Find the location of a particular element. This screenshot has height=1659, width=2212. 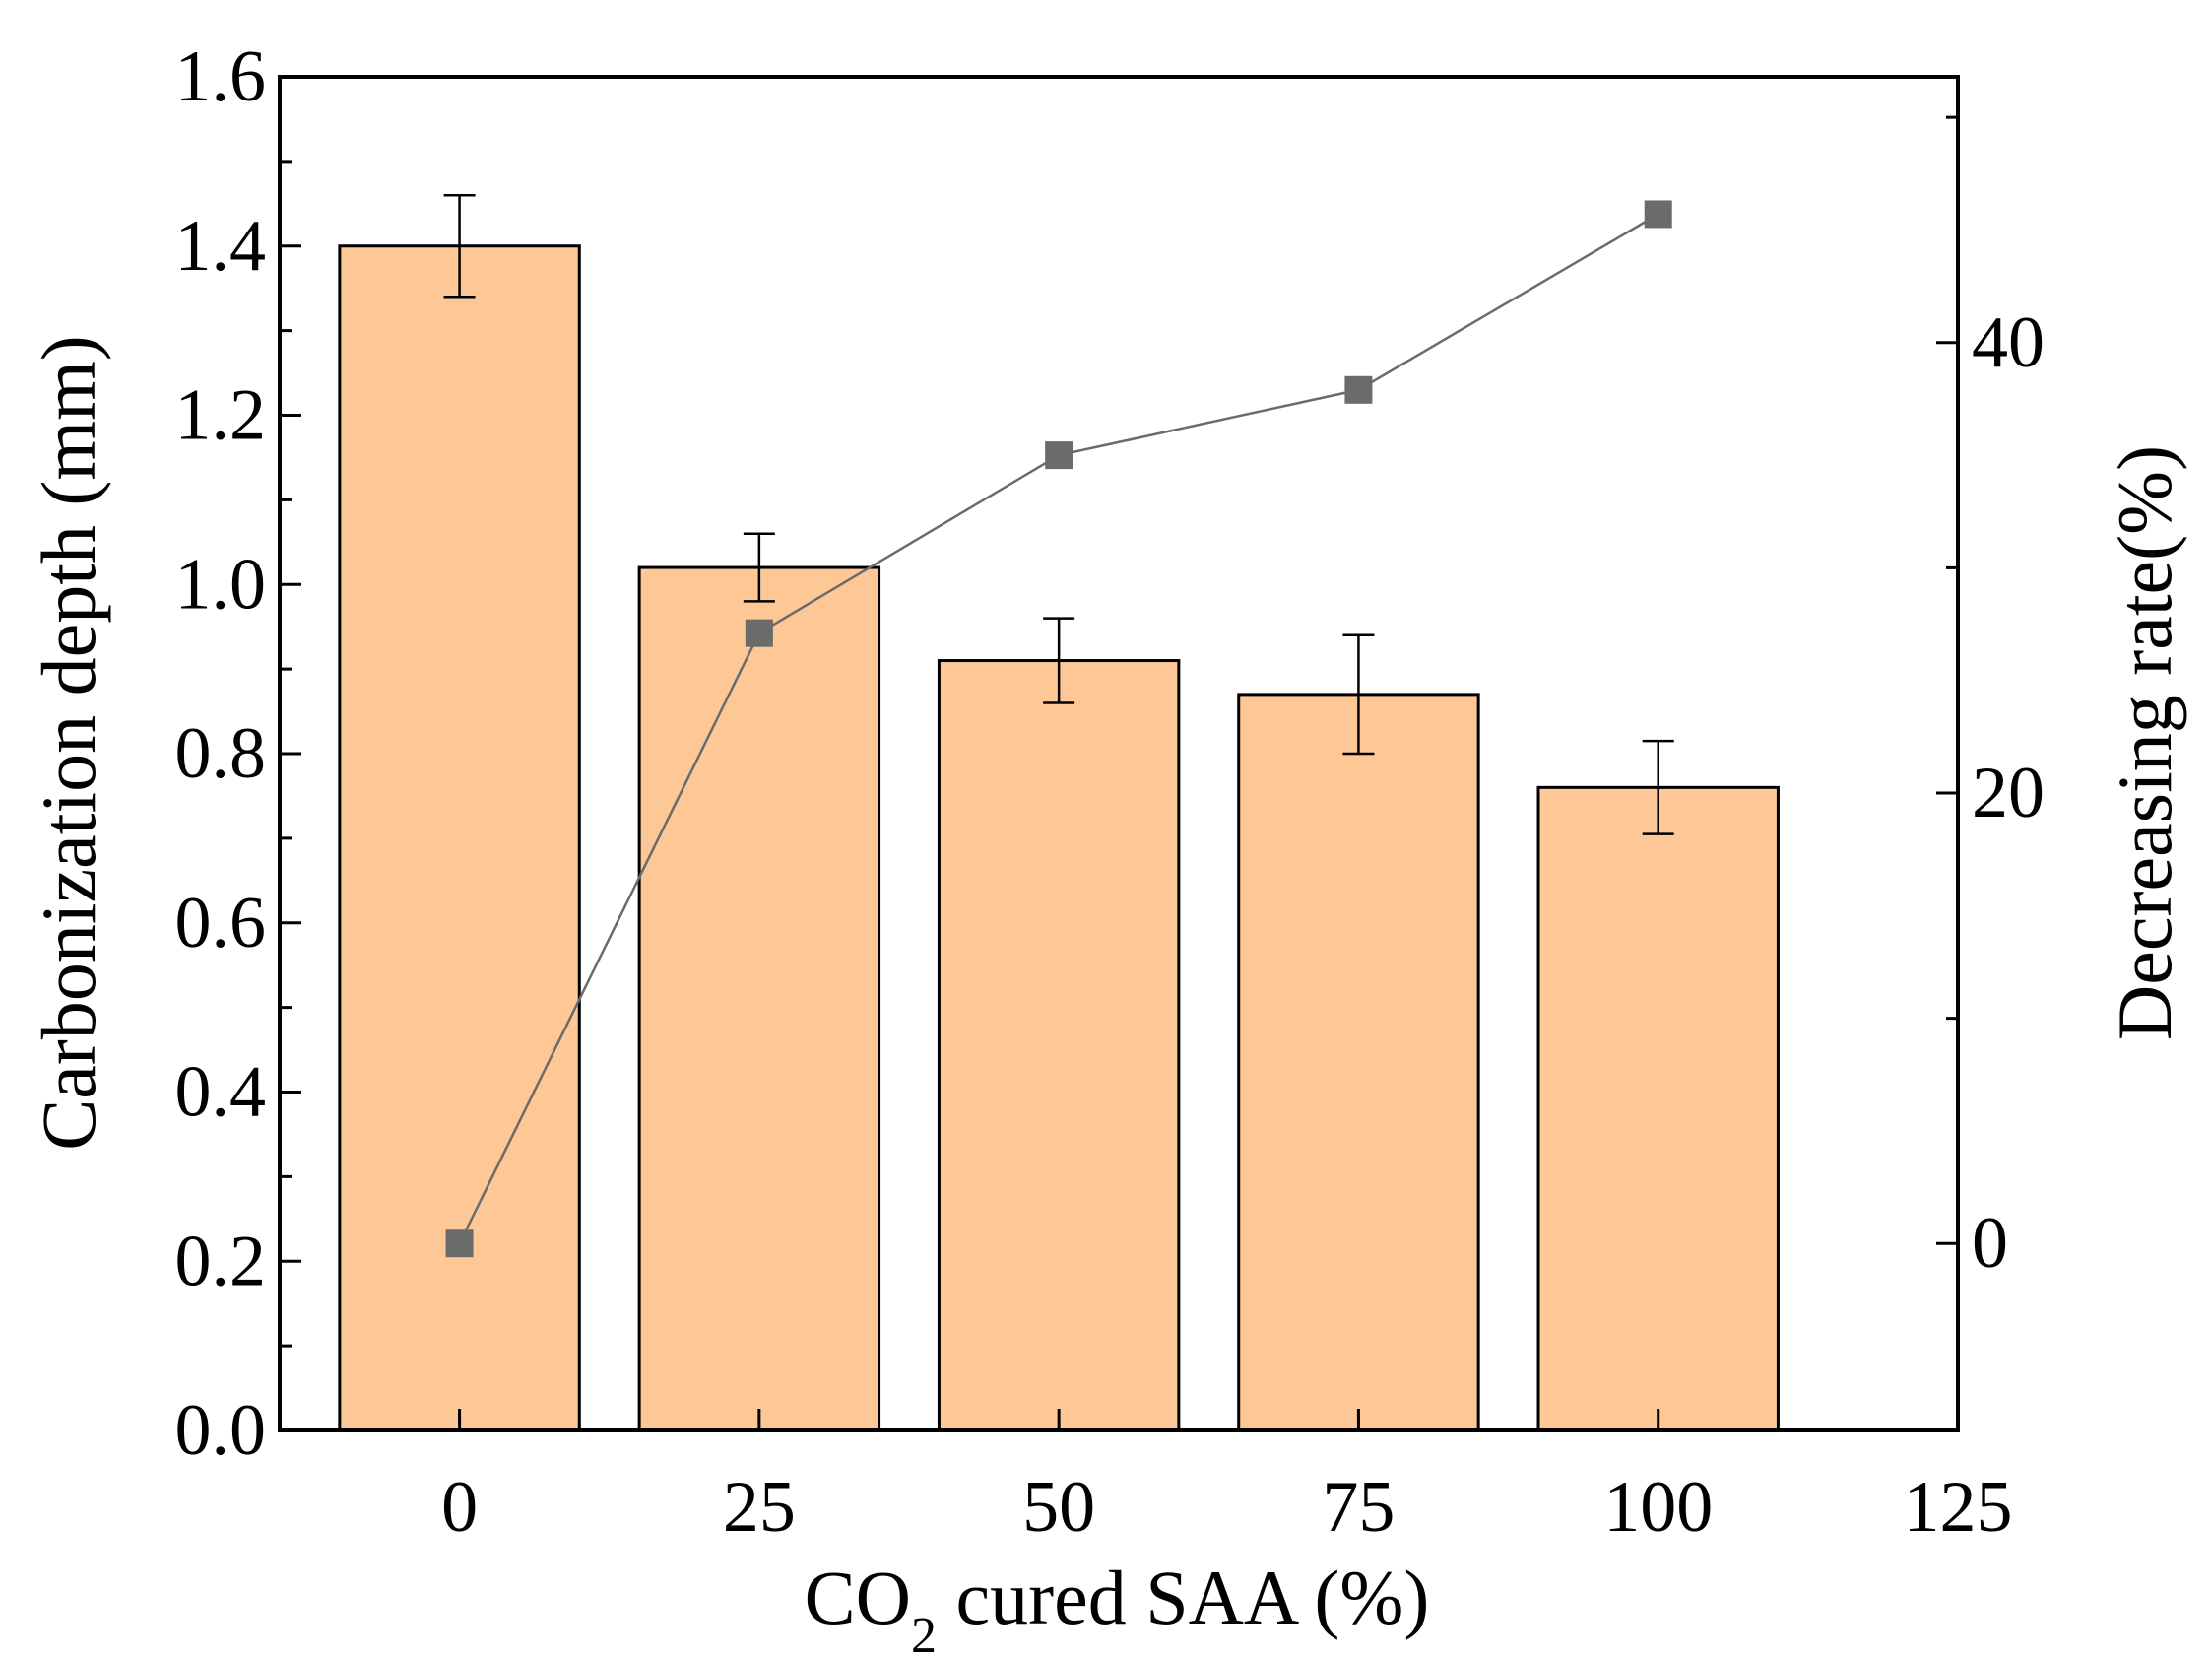

y2-axis-title: Decreasing rate(%) is located at coordinates (2144, 742).